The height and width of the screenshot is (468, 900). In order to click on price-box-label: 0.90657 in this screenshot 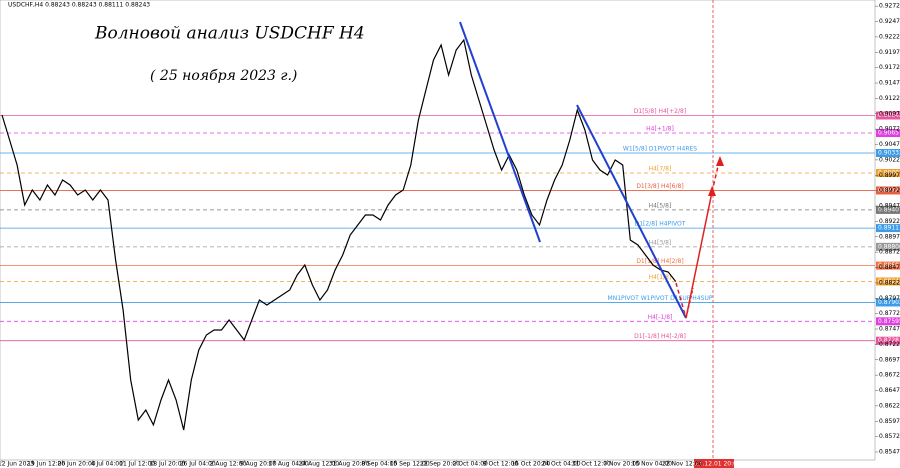, I will do `click(889, 133)`.